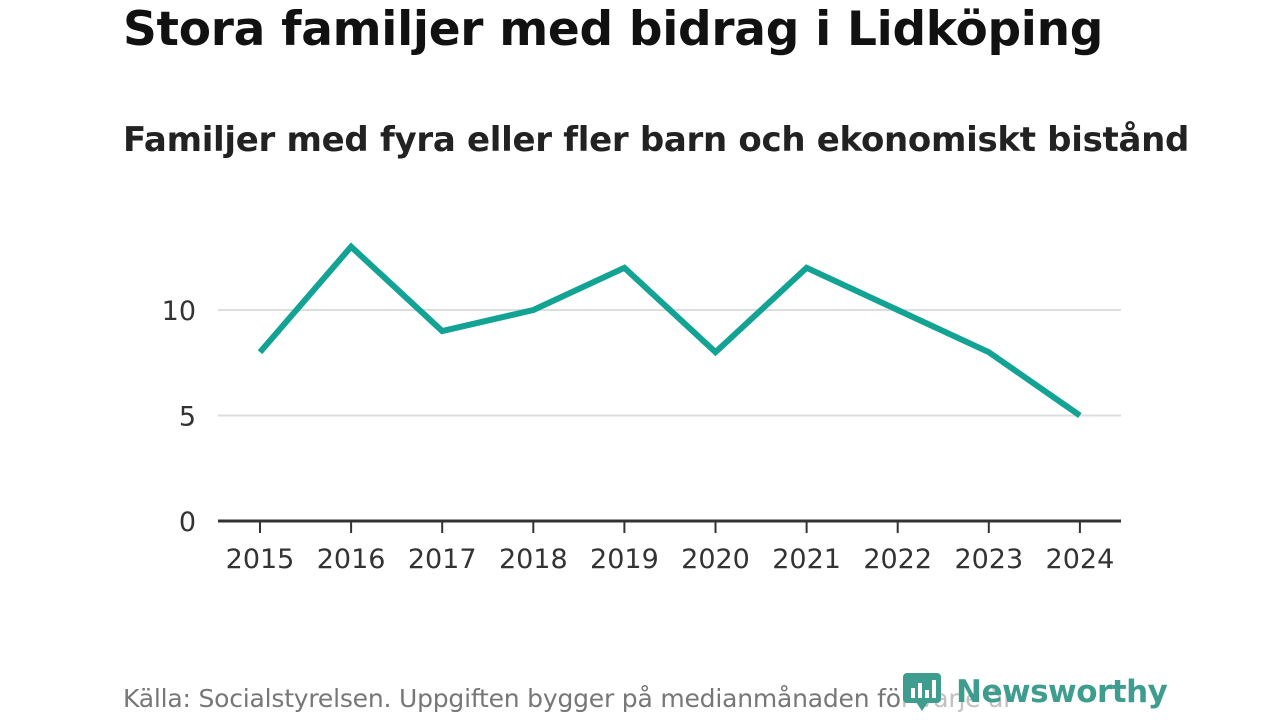 Image resolution: width=1280 pixels, height=720 pixels. What do you see at coordinates (669, 526) in the screenshot?
I see `x-axis` at bounding box center [669, 526].